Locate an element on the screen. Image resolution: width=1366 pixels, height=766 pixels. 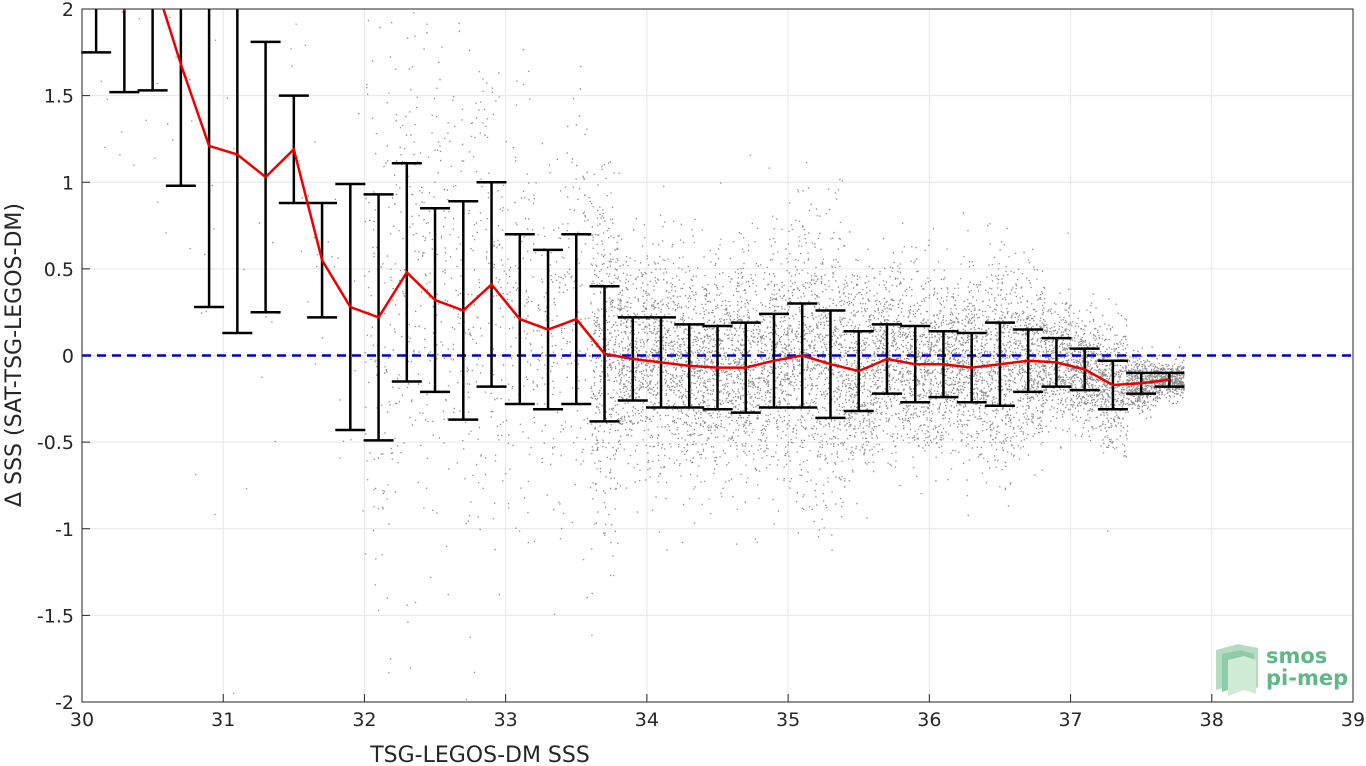
smos-pi-mep-logo: smos pi-mep is located at coordinates (1282, 670).